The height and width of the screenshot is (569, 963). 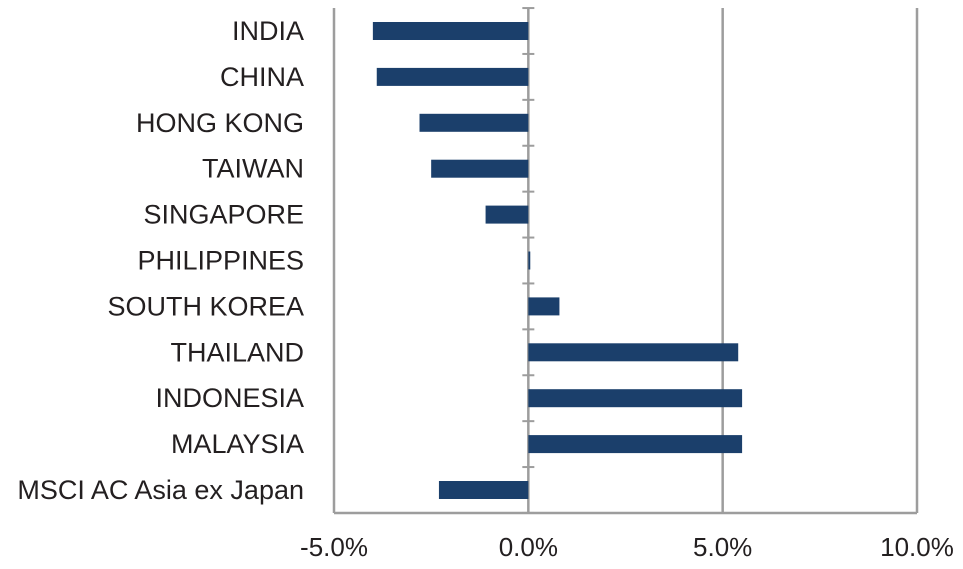 I want to click on bar-singapore, so click(x=507, y=214).